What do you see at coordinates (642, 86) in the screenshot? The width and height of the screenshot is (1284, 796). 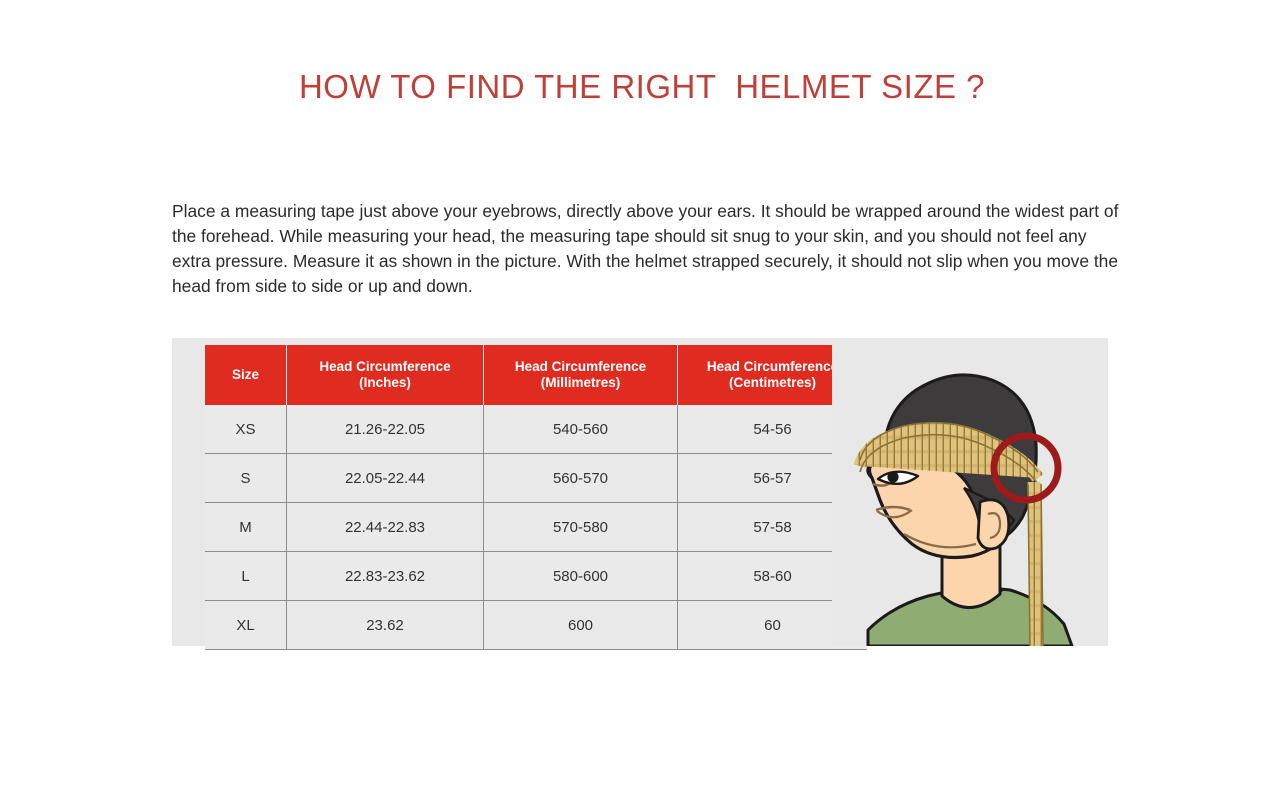 I see `page-title: HOW TO FIND THE RIGHT HELMET SIZE ?` at bounding box center [642, 86].